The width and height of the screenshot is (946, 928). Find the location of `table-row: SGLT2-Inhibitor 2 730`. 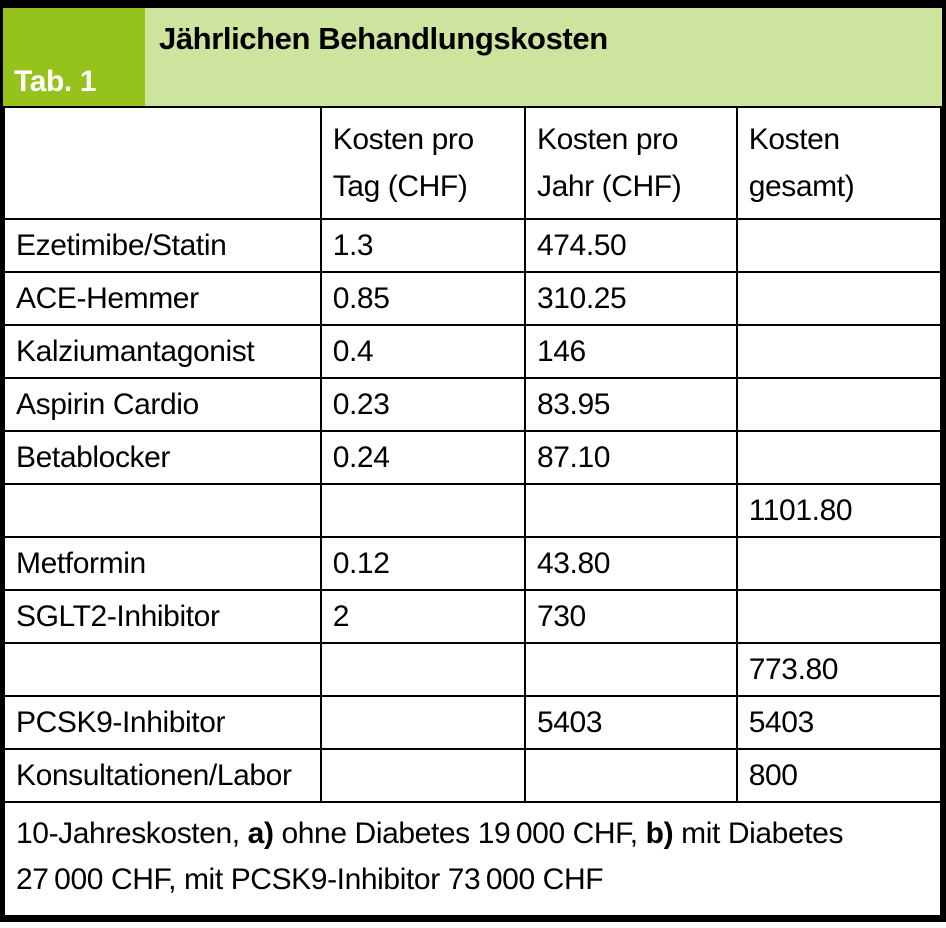

table-row: SGLT2-Inhibitor 2 730 is located at coordinates (473, 616).